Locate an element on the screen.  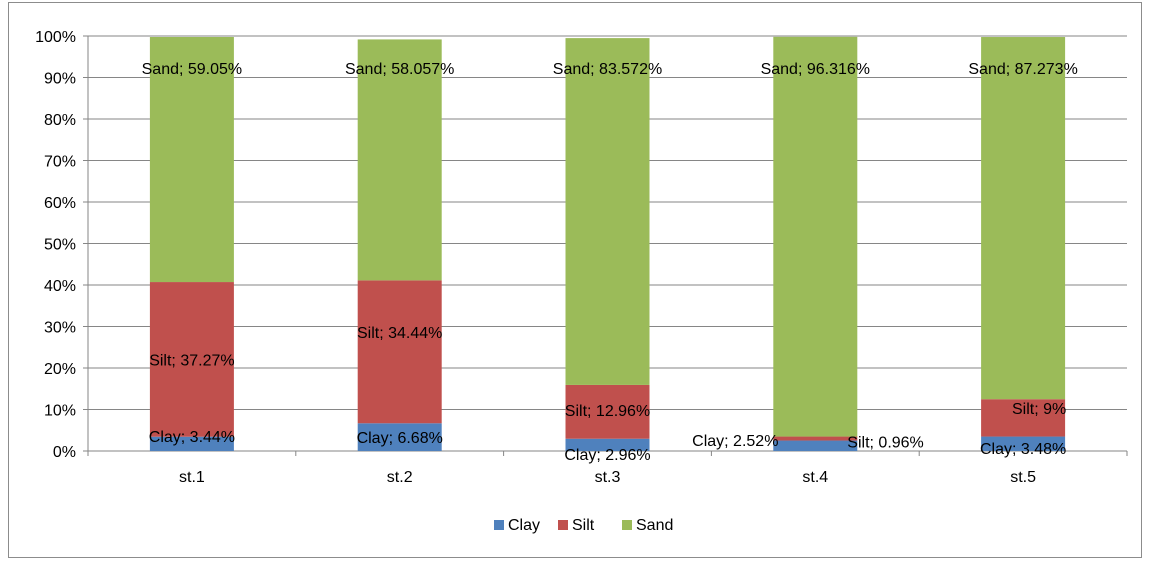
data-label: Silt; 9% is located at coordinates (1039, 409).